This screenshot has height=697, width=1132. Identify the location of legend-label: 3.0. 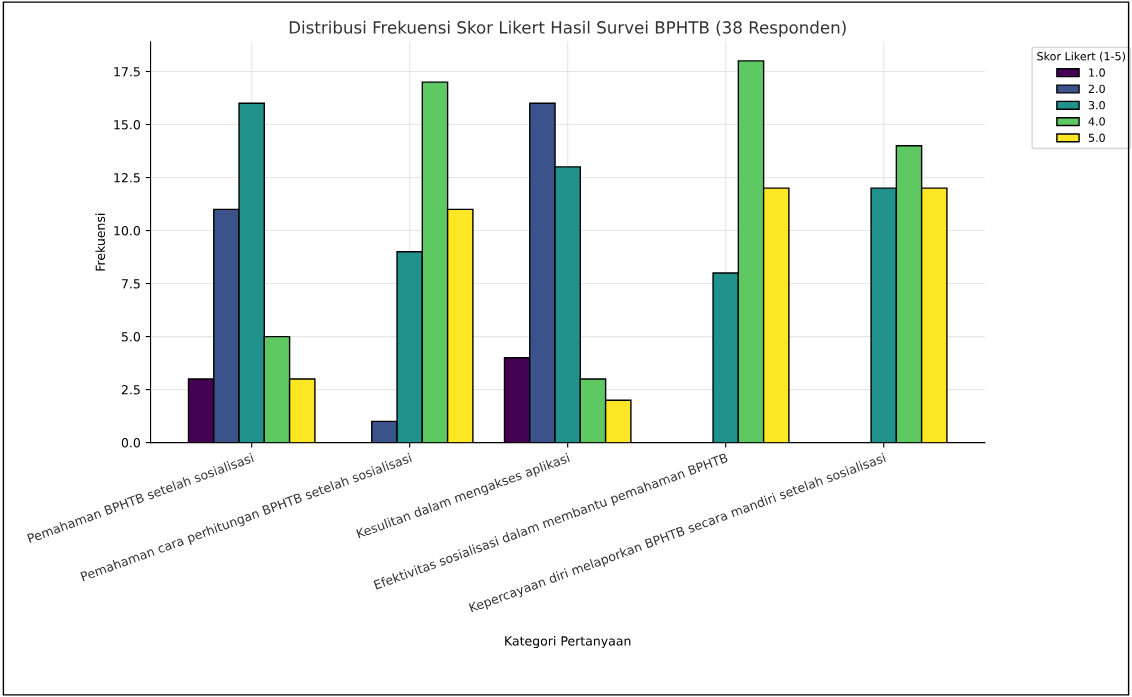
(1096, 105).